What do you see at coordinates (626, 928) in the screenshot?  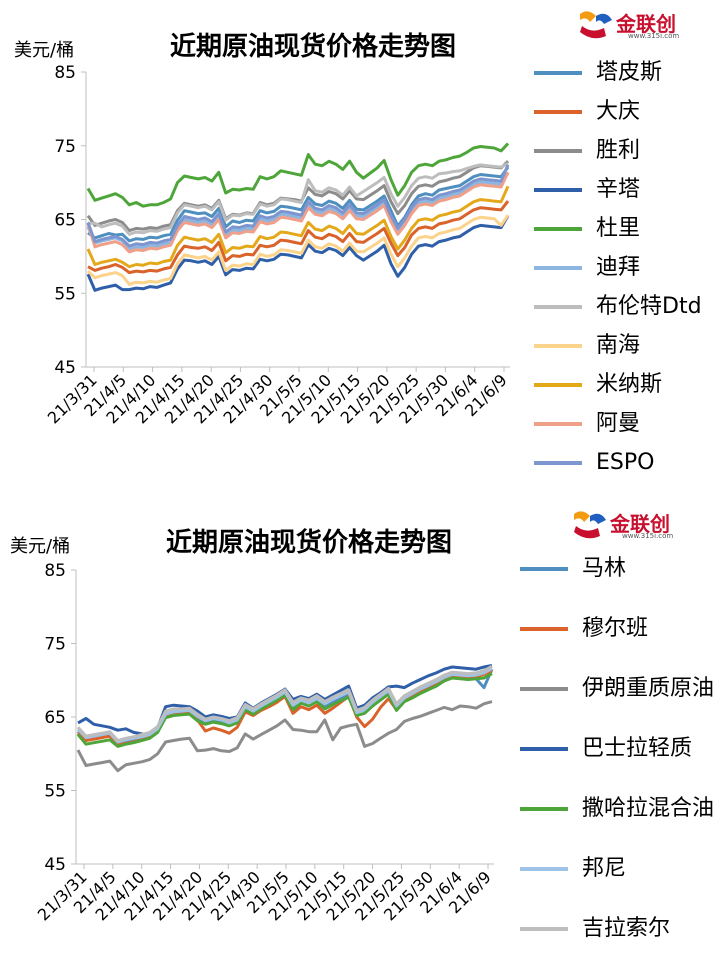 I see `legend-label: 吉拉索尔` at bounding box center [626, 928].